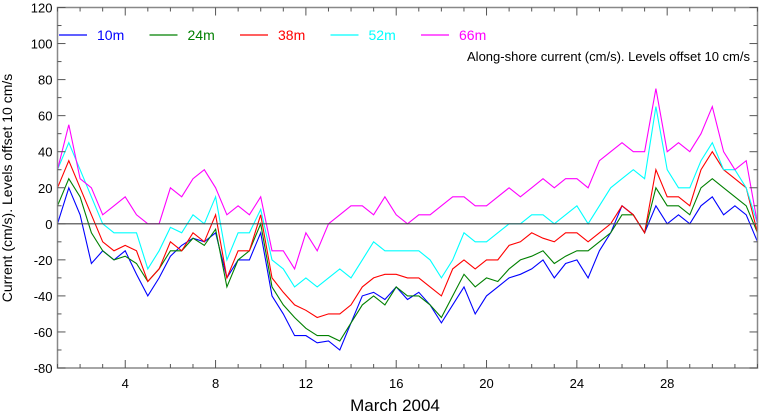 The width and height of the screenshot is (765, 419). I want to click on y-tick-label: 0, so click(48, 224).